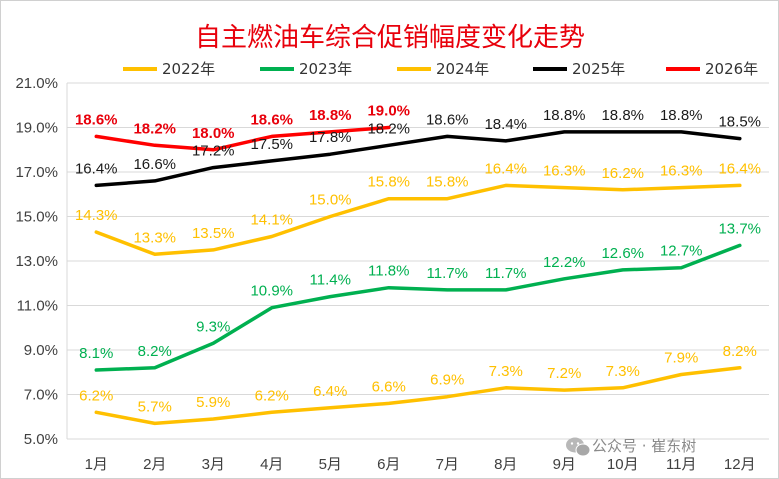 The height and width of the screenshot is (479, 779). Describe the element at coordinates (418, 159) in the screenshot. I see `series-line-2025年` at that location.